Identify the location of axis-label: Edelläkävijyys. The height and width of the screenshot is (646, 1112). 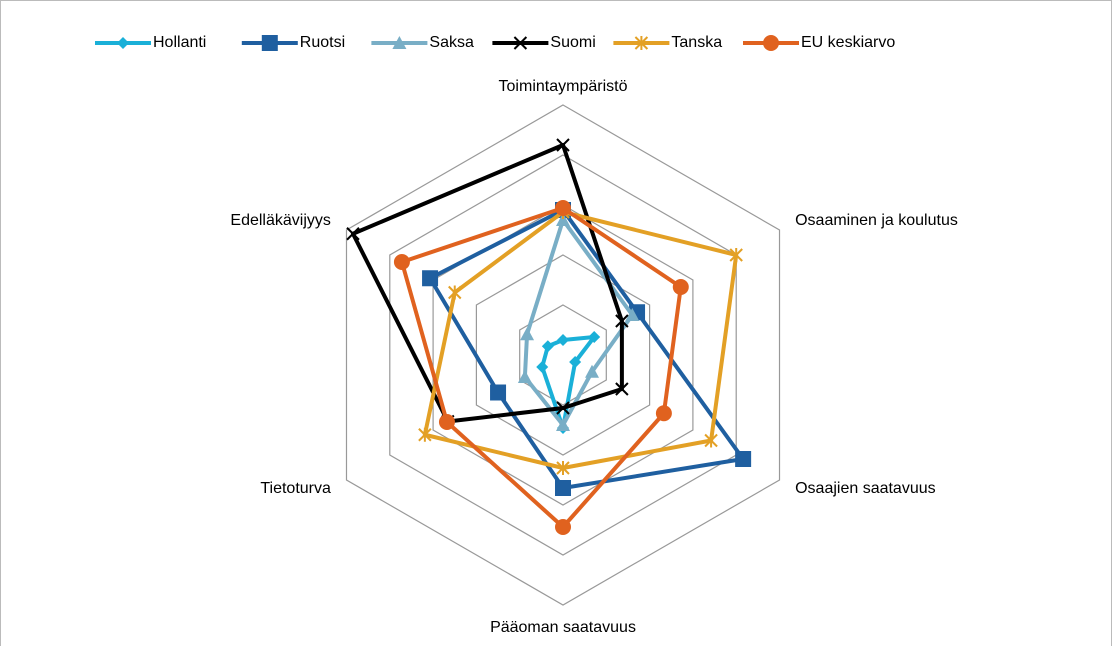
(280, 220).